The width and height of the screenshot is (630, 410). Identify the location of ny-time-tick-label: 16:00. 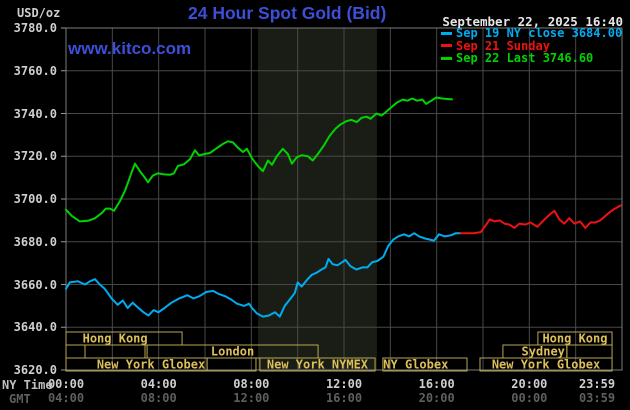
(436, 384).